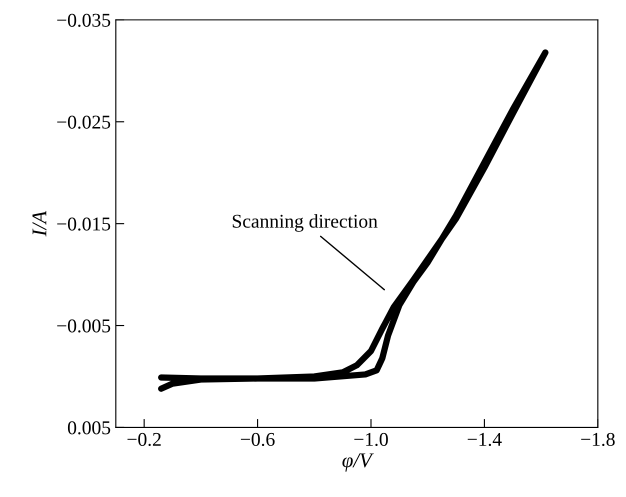 The height and width of the screenshot is (497, 626). What do you see at coordinates (83, 20) in the screenshot?
I see `y-tick-label: −0.035` at bounding box center [83, 20].